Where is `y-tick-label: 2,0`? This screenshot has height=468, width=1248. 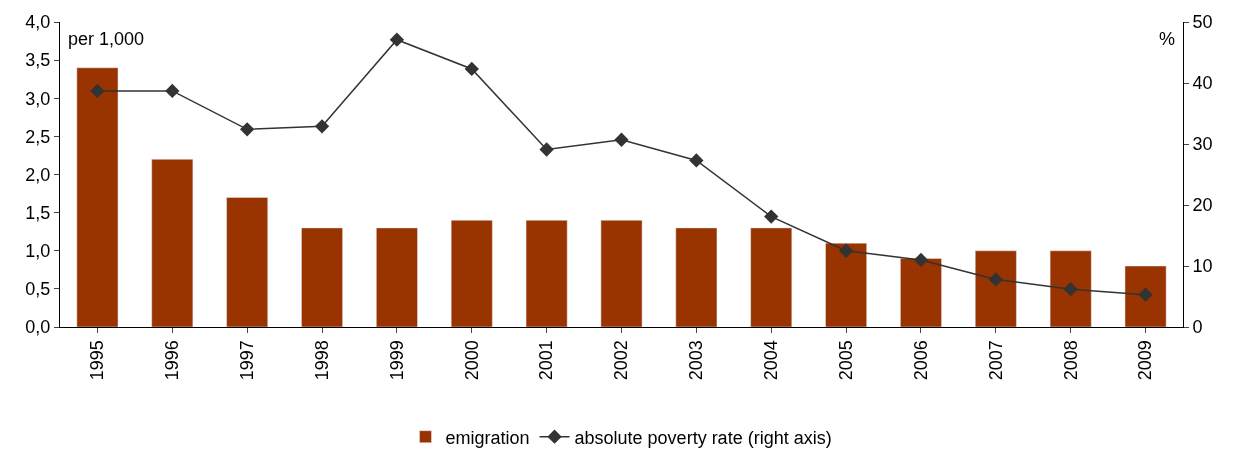 y-tick-label: 2,0 is located at coordinates (38, 174).